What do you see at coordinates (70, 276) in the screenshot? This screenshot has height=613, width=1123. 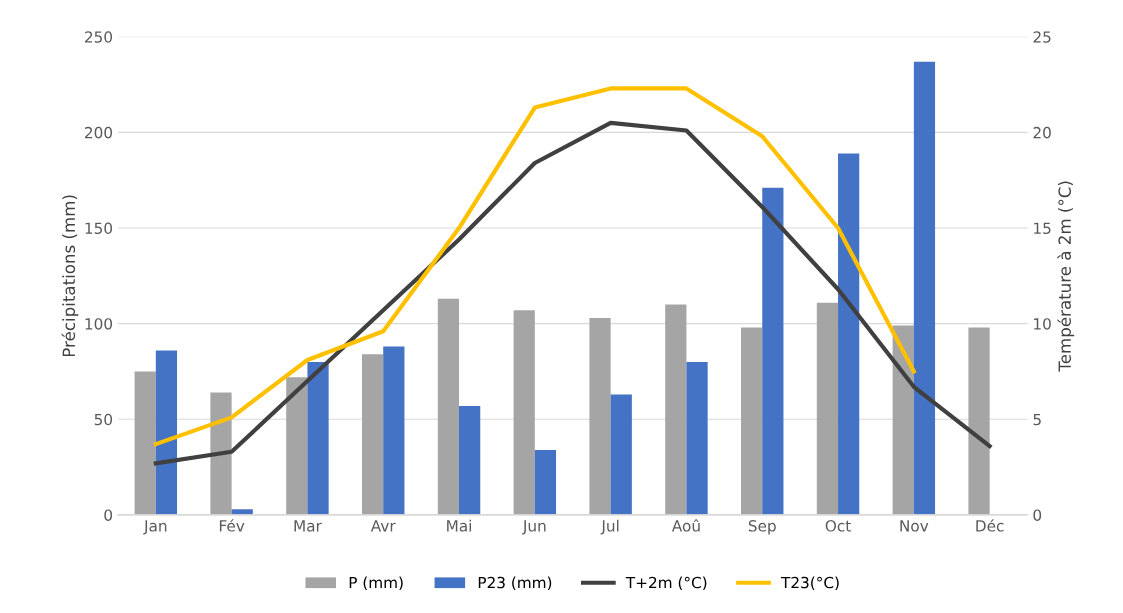 I see `y-axis-title: Précipitations (mm)` at bounding box center [70, 276].